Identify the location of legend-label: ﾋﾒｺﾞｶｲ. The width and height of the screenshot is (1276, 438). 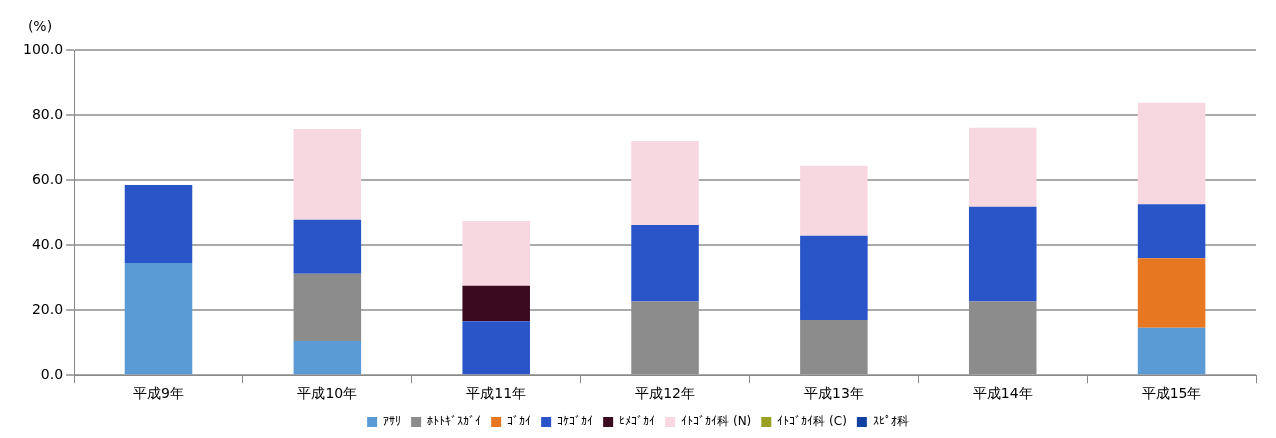
(637, 421).